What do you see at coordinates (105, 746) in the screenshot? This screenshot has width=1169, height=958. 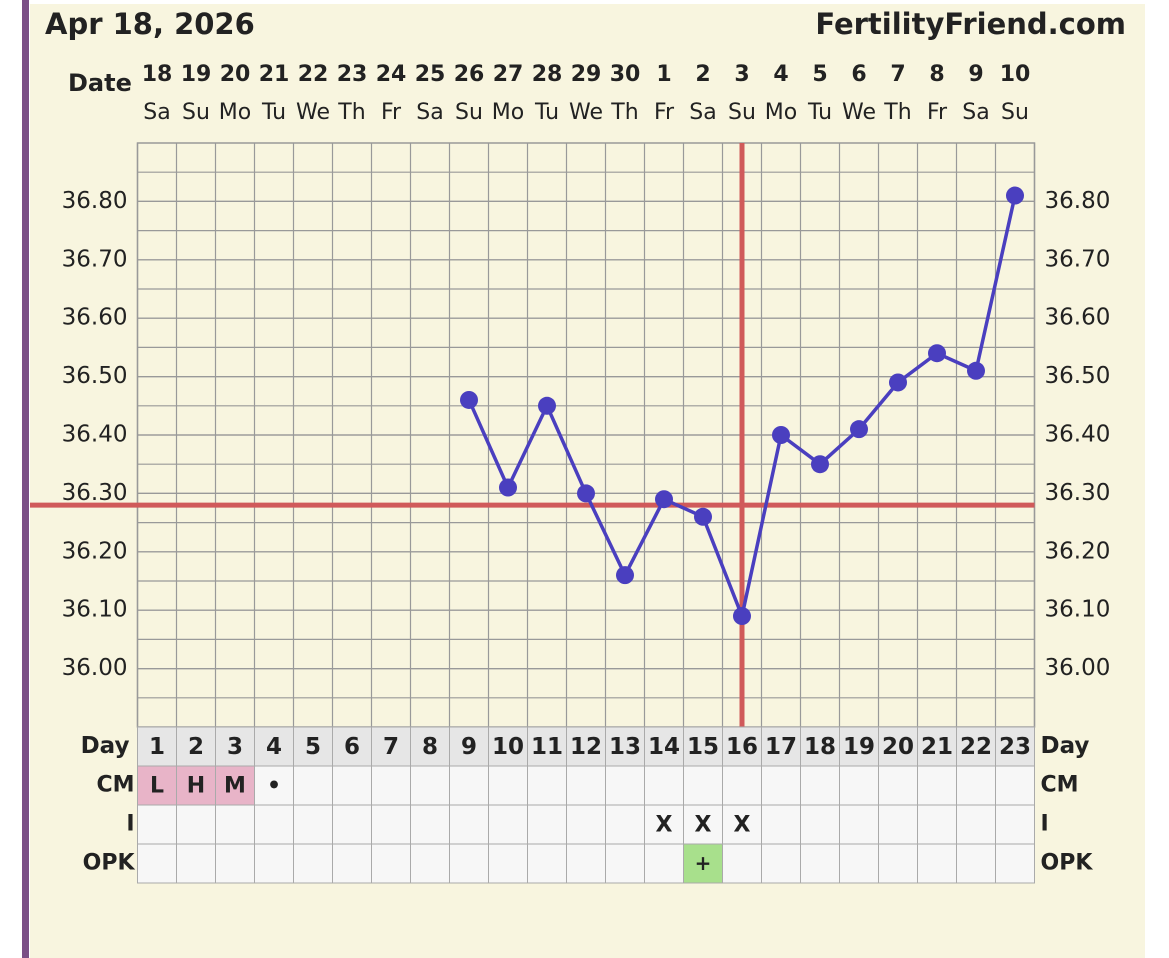 I see `day-label: Day` at bounding box center [105, 746].